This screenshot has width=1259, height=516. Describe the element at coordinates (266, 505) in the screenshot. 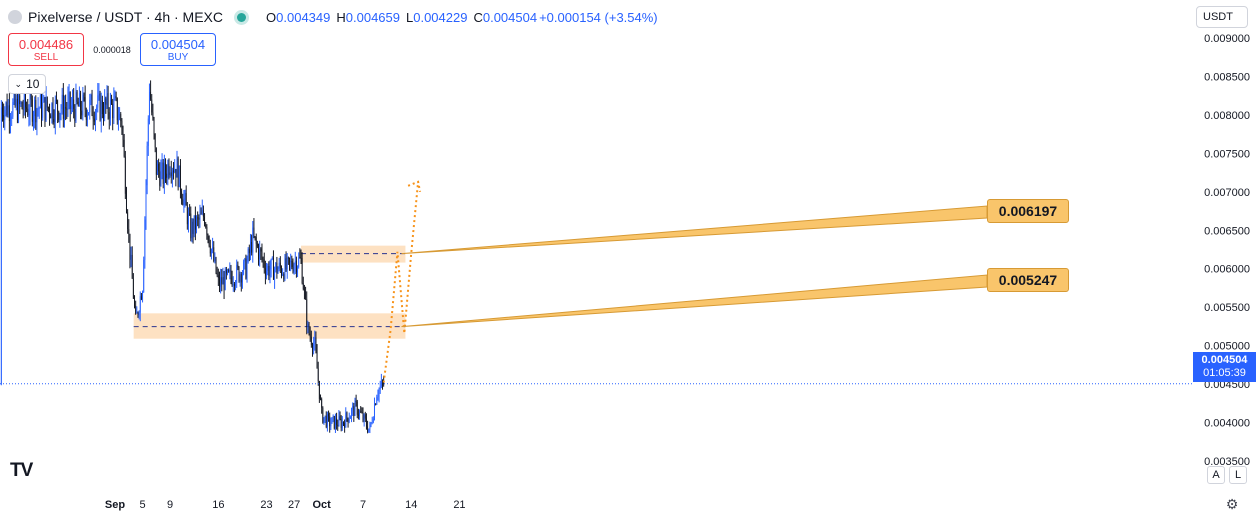

I see `time-tick-label: 23` at that location.